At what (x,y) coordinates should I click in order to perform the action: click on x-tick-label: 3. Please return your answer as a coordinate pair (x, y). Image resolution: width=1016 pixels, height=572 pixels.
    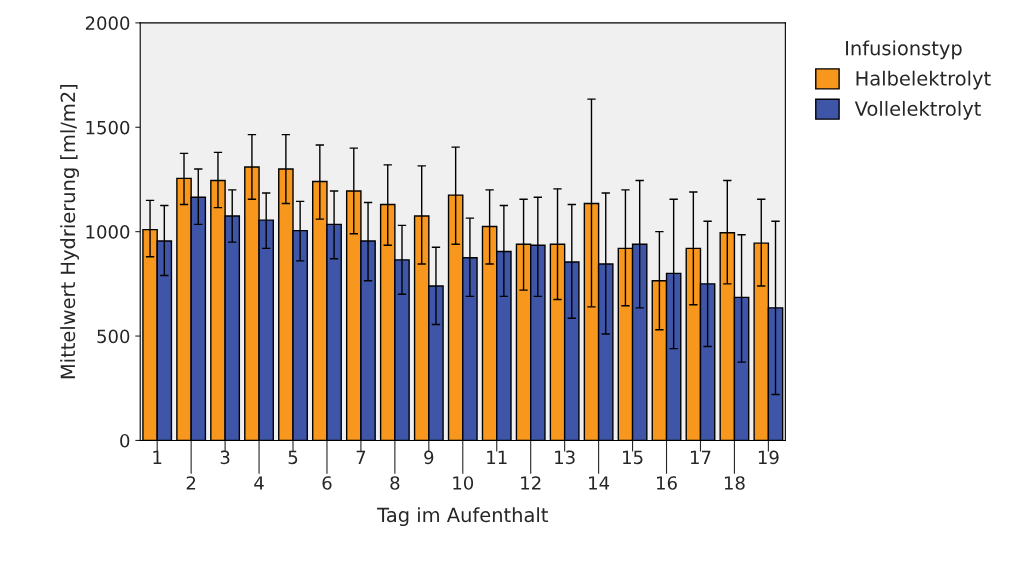
    Looking at the image, I should click on (225, 457).